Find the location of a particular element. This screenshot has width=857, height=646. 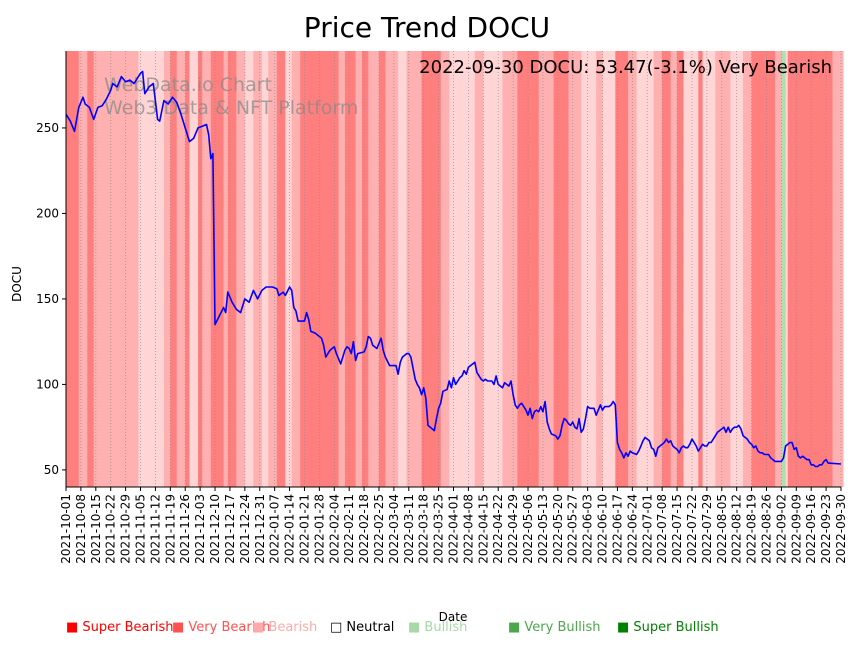

legend-item: ■ Very Bearish is located at coordinates (221, 627).